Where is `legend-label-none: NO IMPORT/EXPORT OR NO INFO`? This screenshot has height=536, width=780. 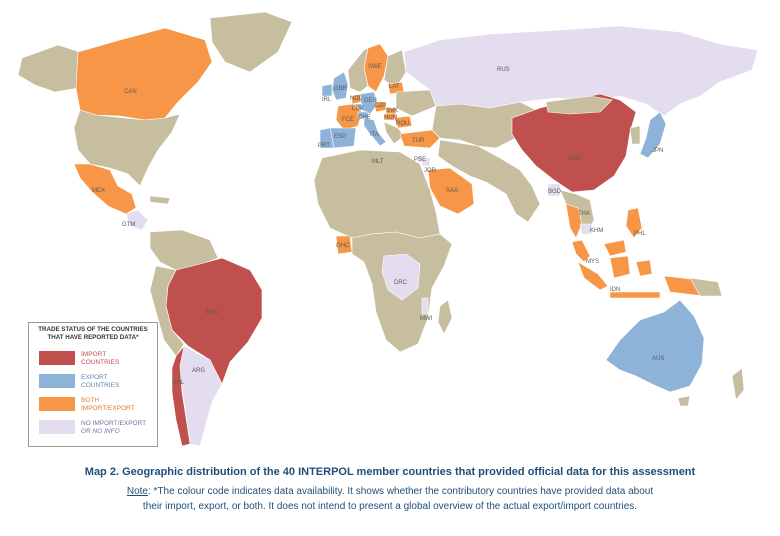 legend-label-none: NO IMPORT/EXPORT OR NO INFO is located at coordinates (113, 428).